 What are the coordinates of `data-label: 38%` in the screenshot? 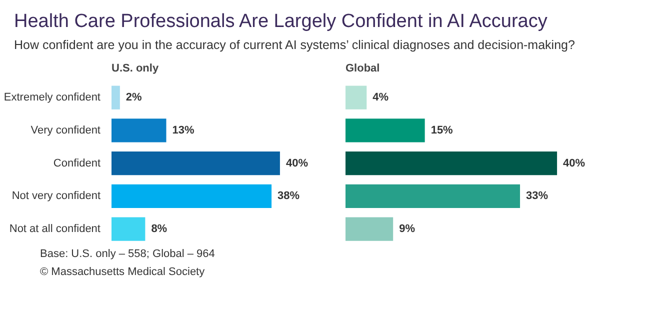 It's located at (289, 196).